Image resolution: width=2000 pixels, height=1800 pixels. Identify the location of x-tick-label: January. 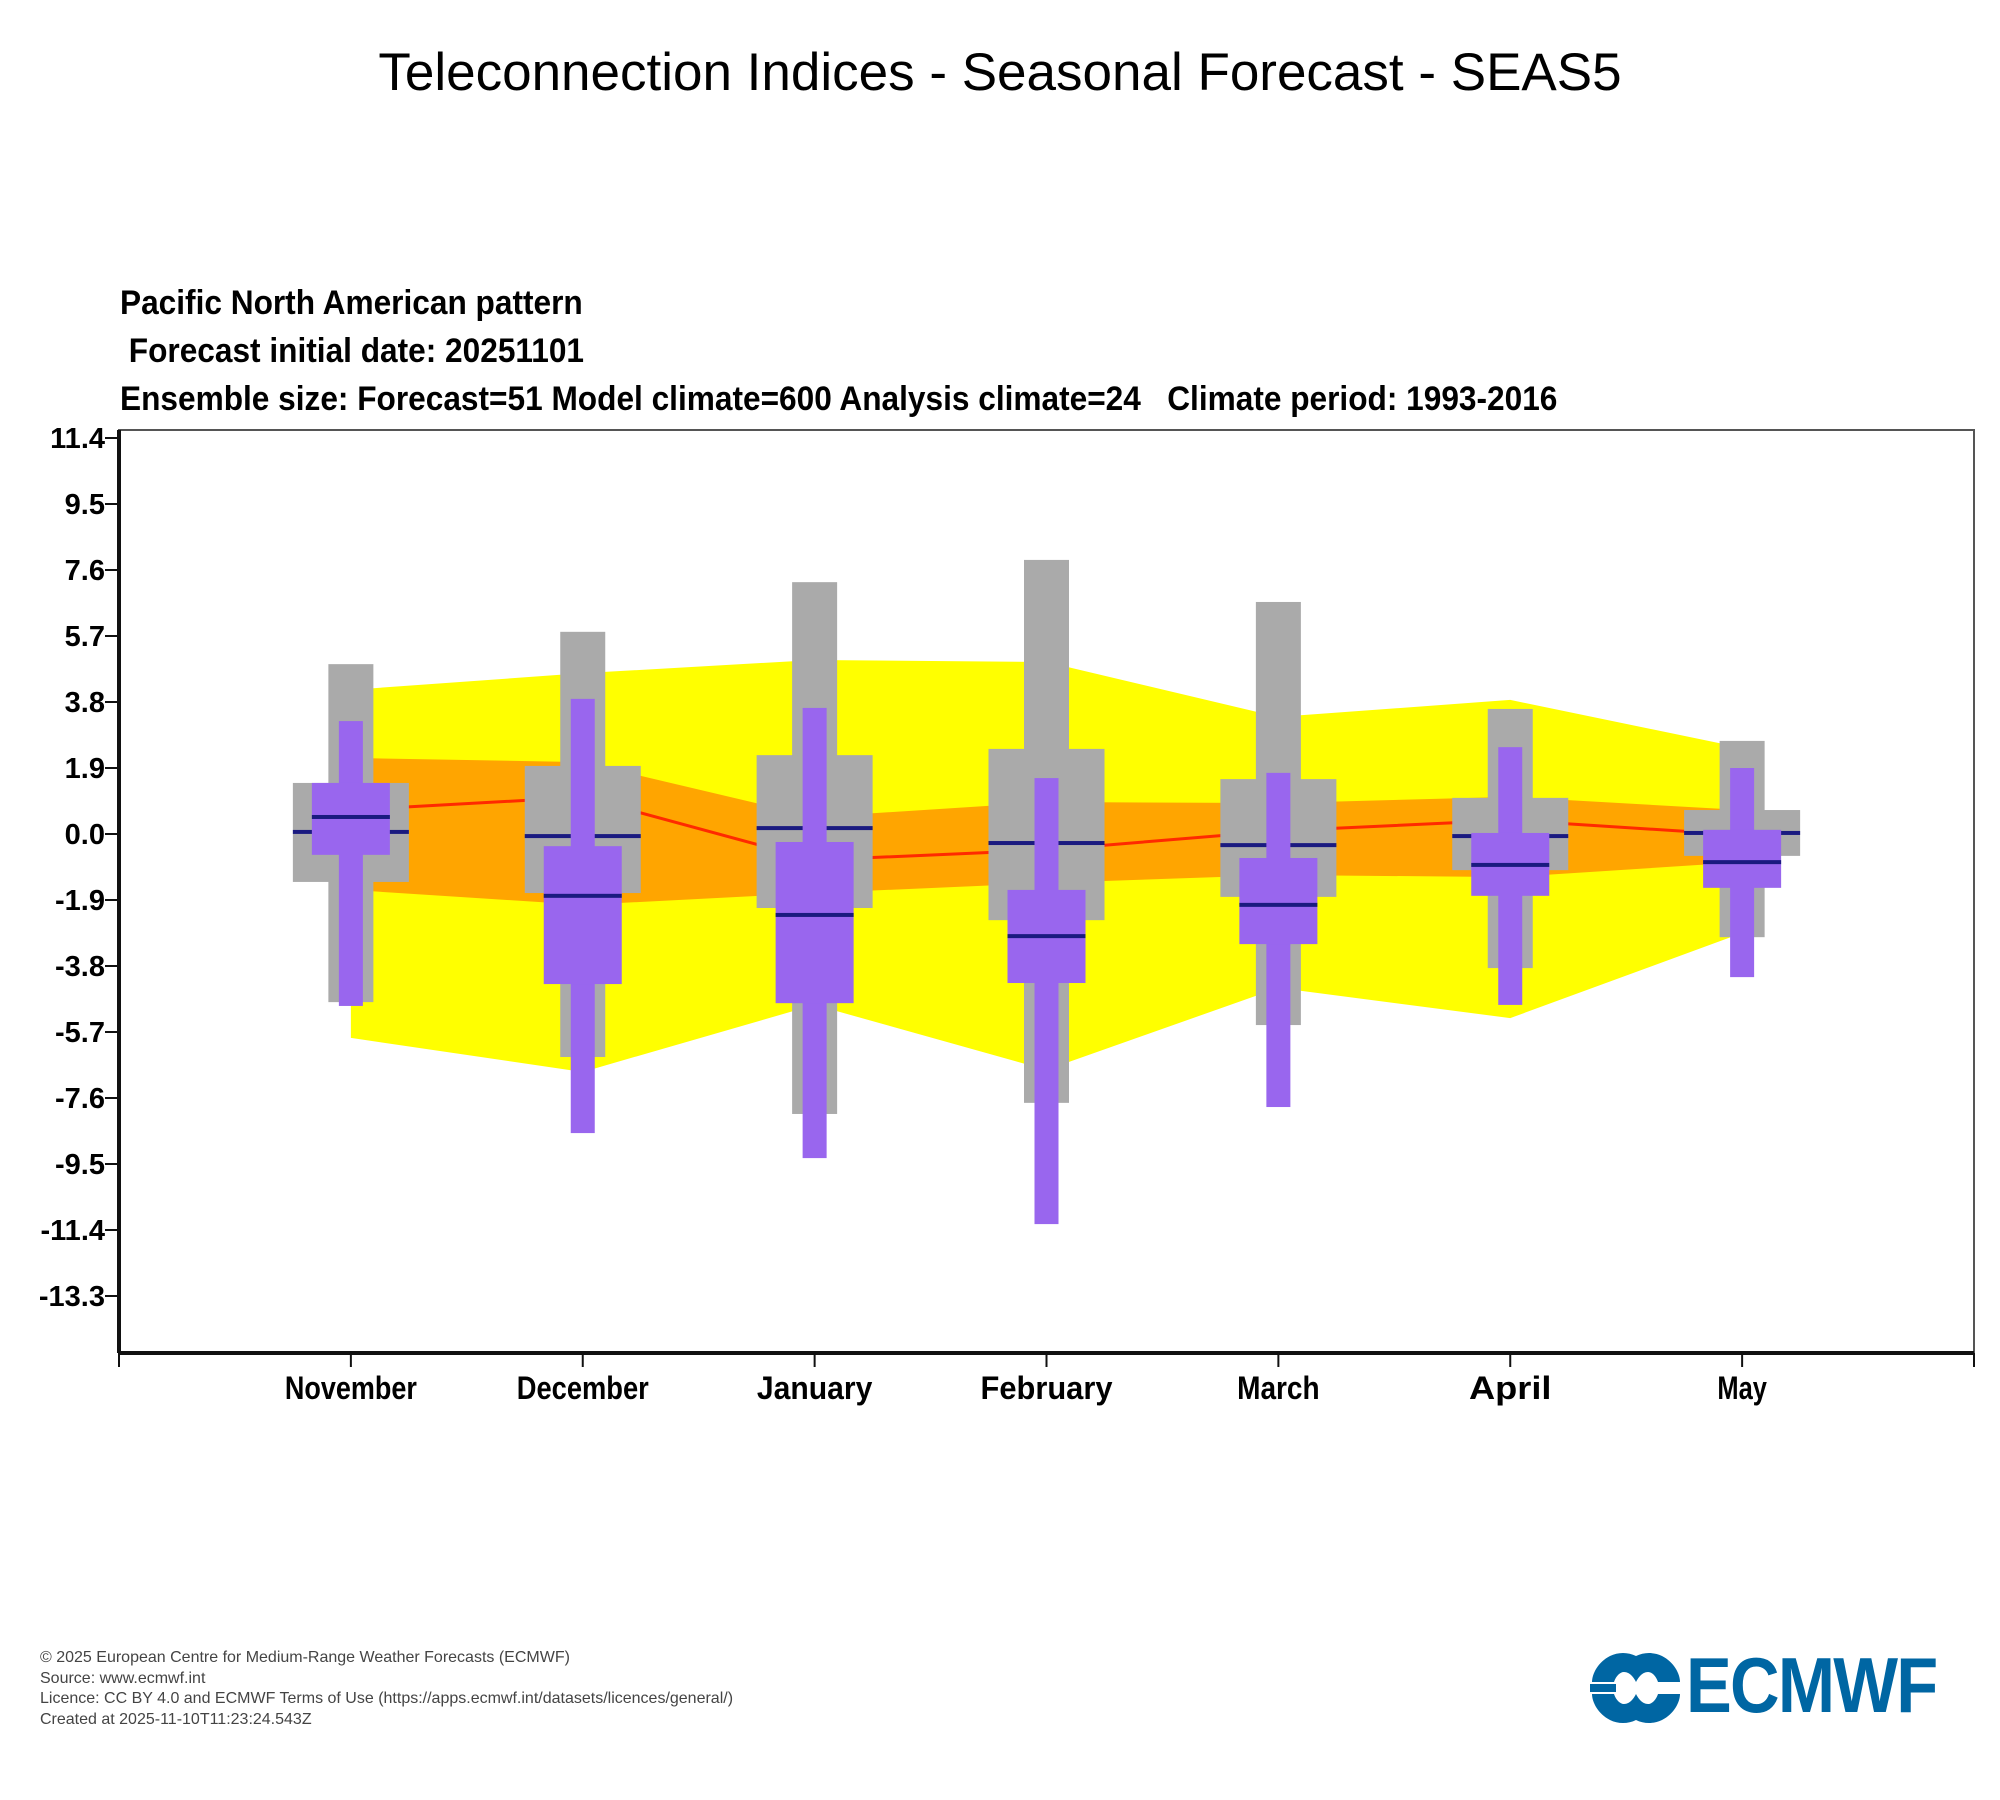
(815, 1388).